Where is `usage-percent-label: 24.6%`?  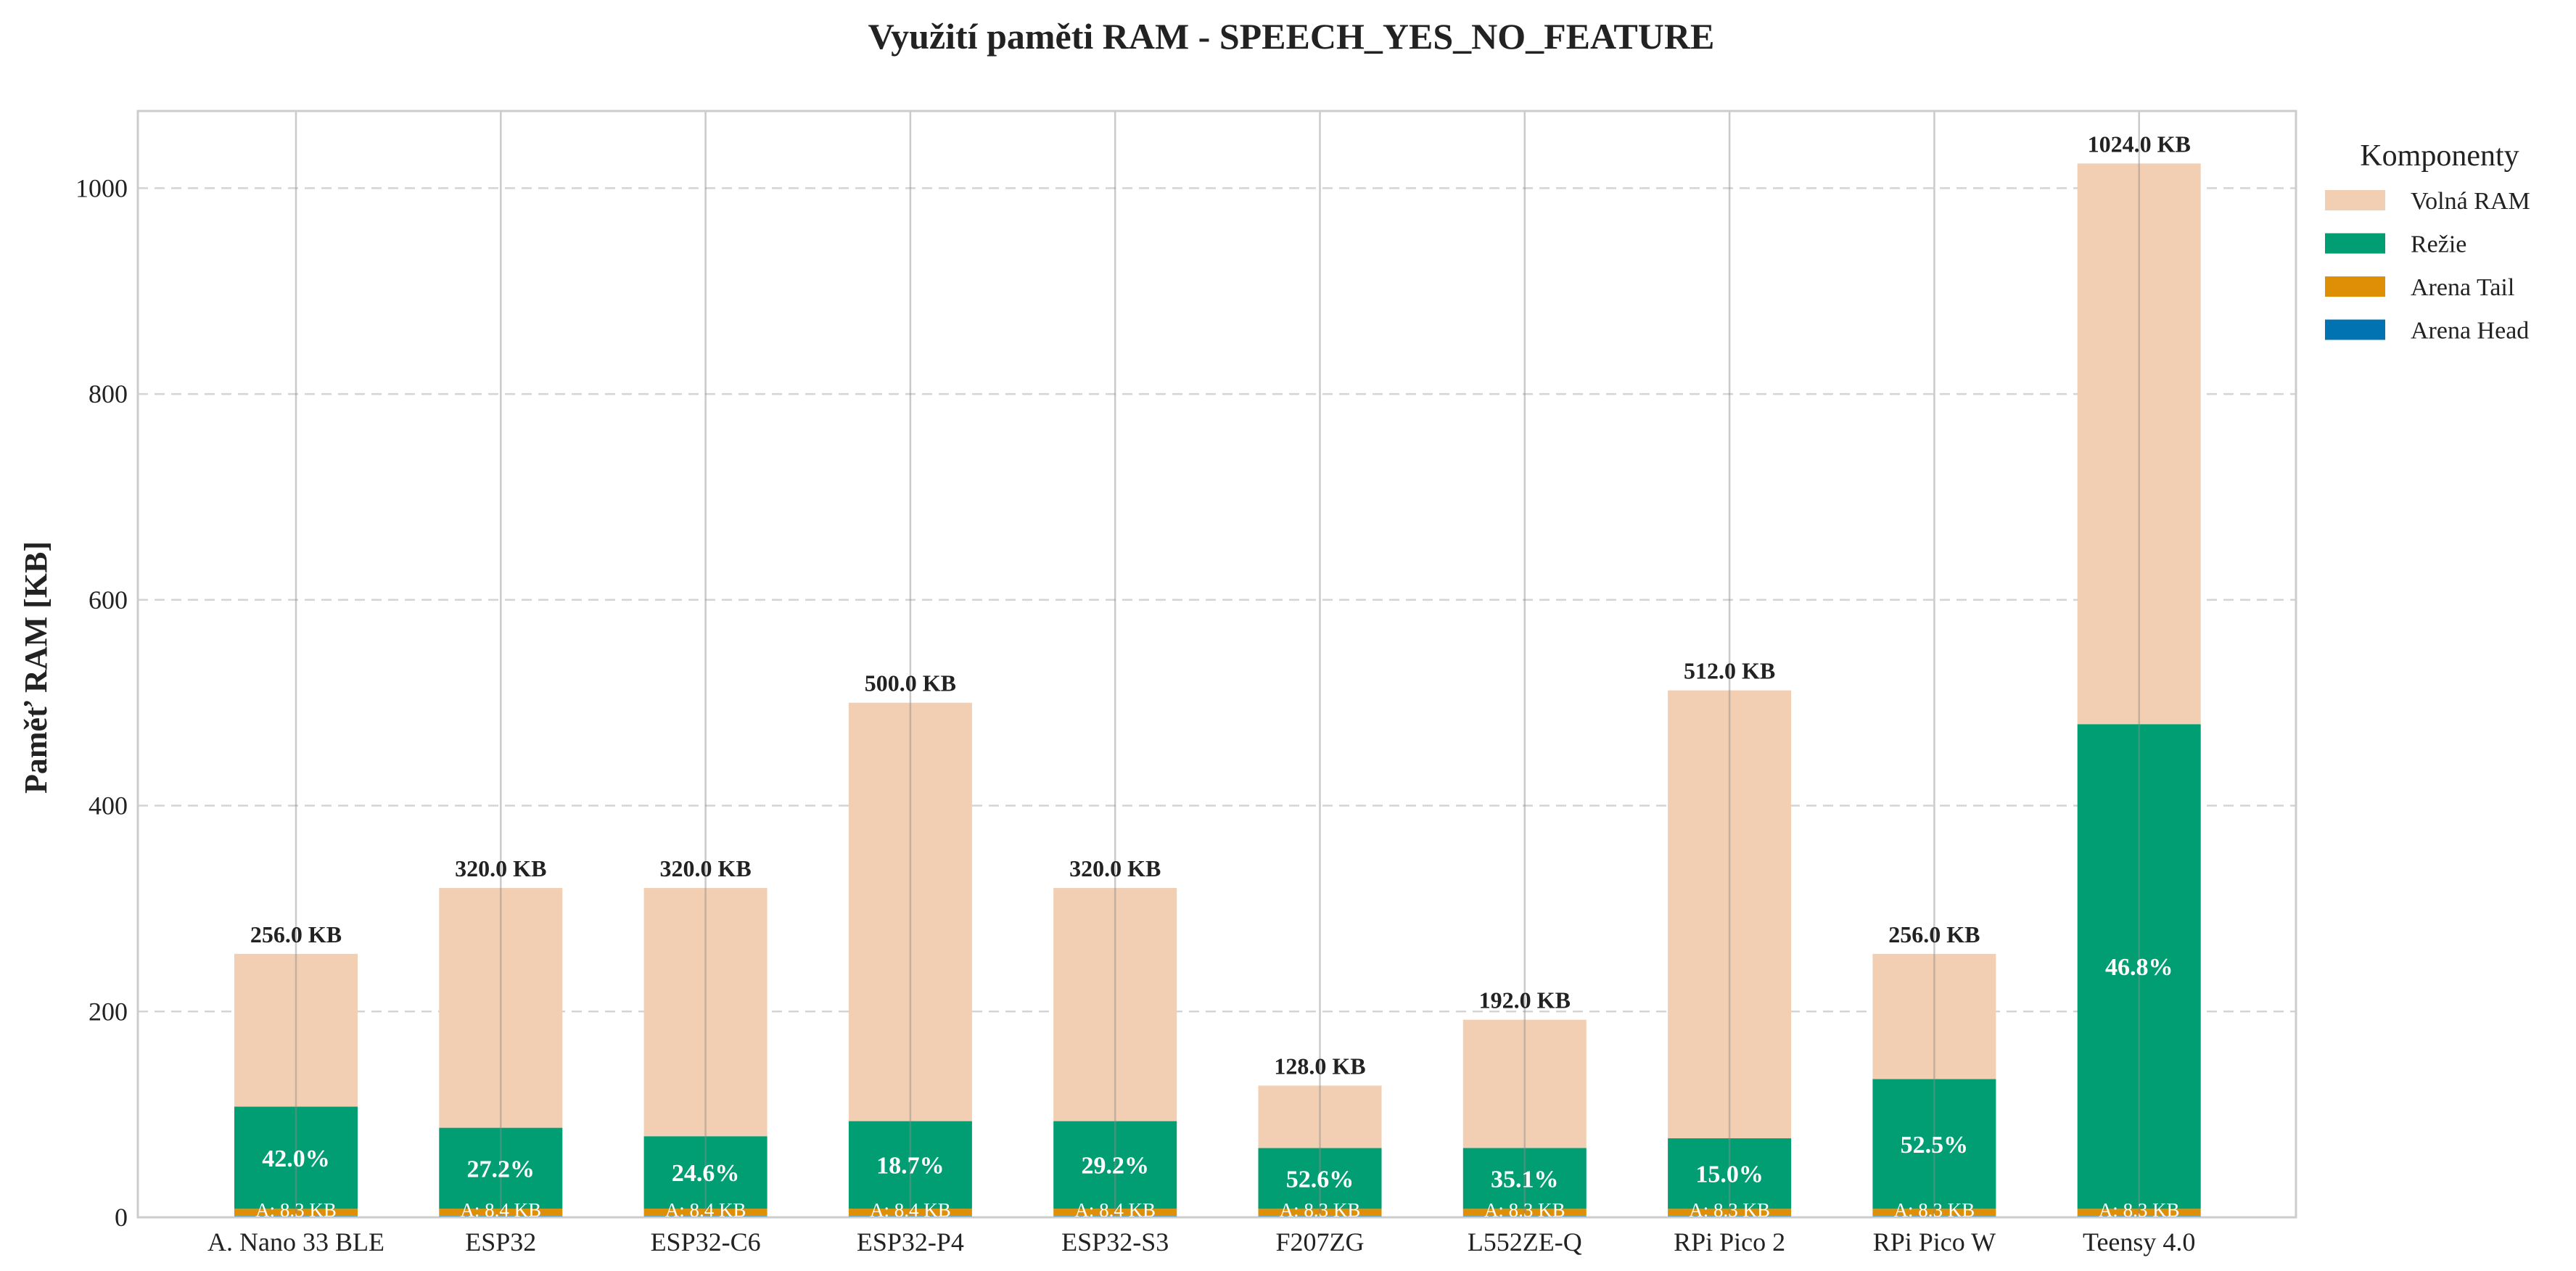 usage-percent-label: 24.6% is located at coordinates (706, 1173).